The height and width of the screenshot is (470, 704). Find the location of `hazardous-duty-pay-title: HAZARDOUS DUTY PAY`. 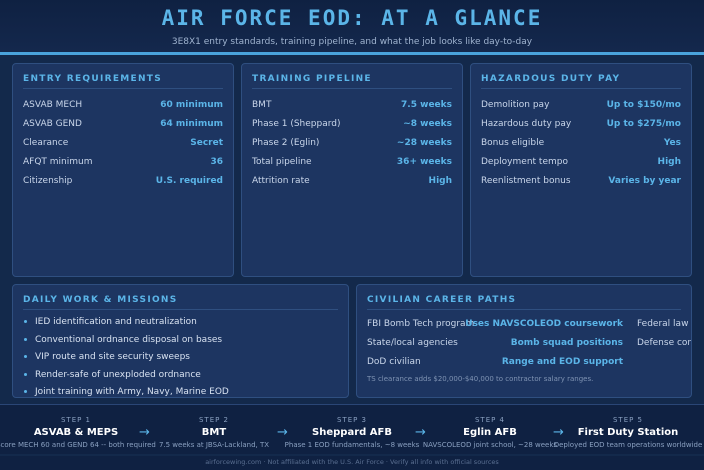

hazardous-duty-pay-title: HAZARDOUS DUTY PAY is located at coordinates (551, 79).